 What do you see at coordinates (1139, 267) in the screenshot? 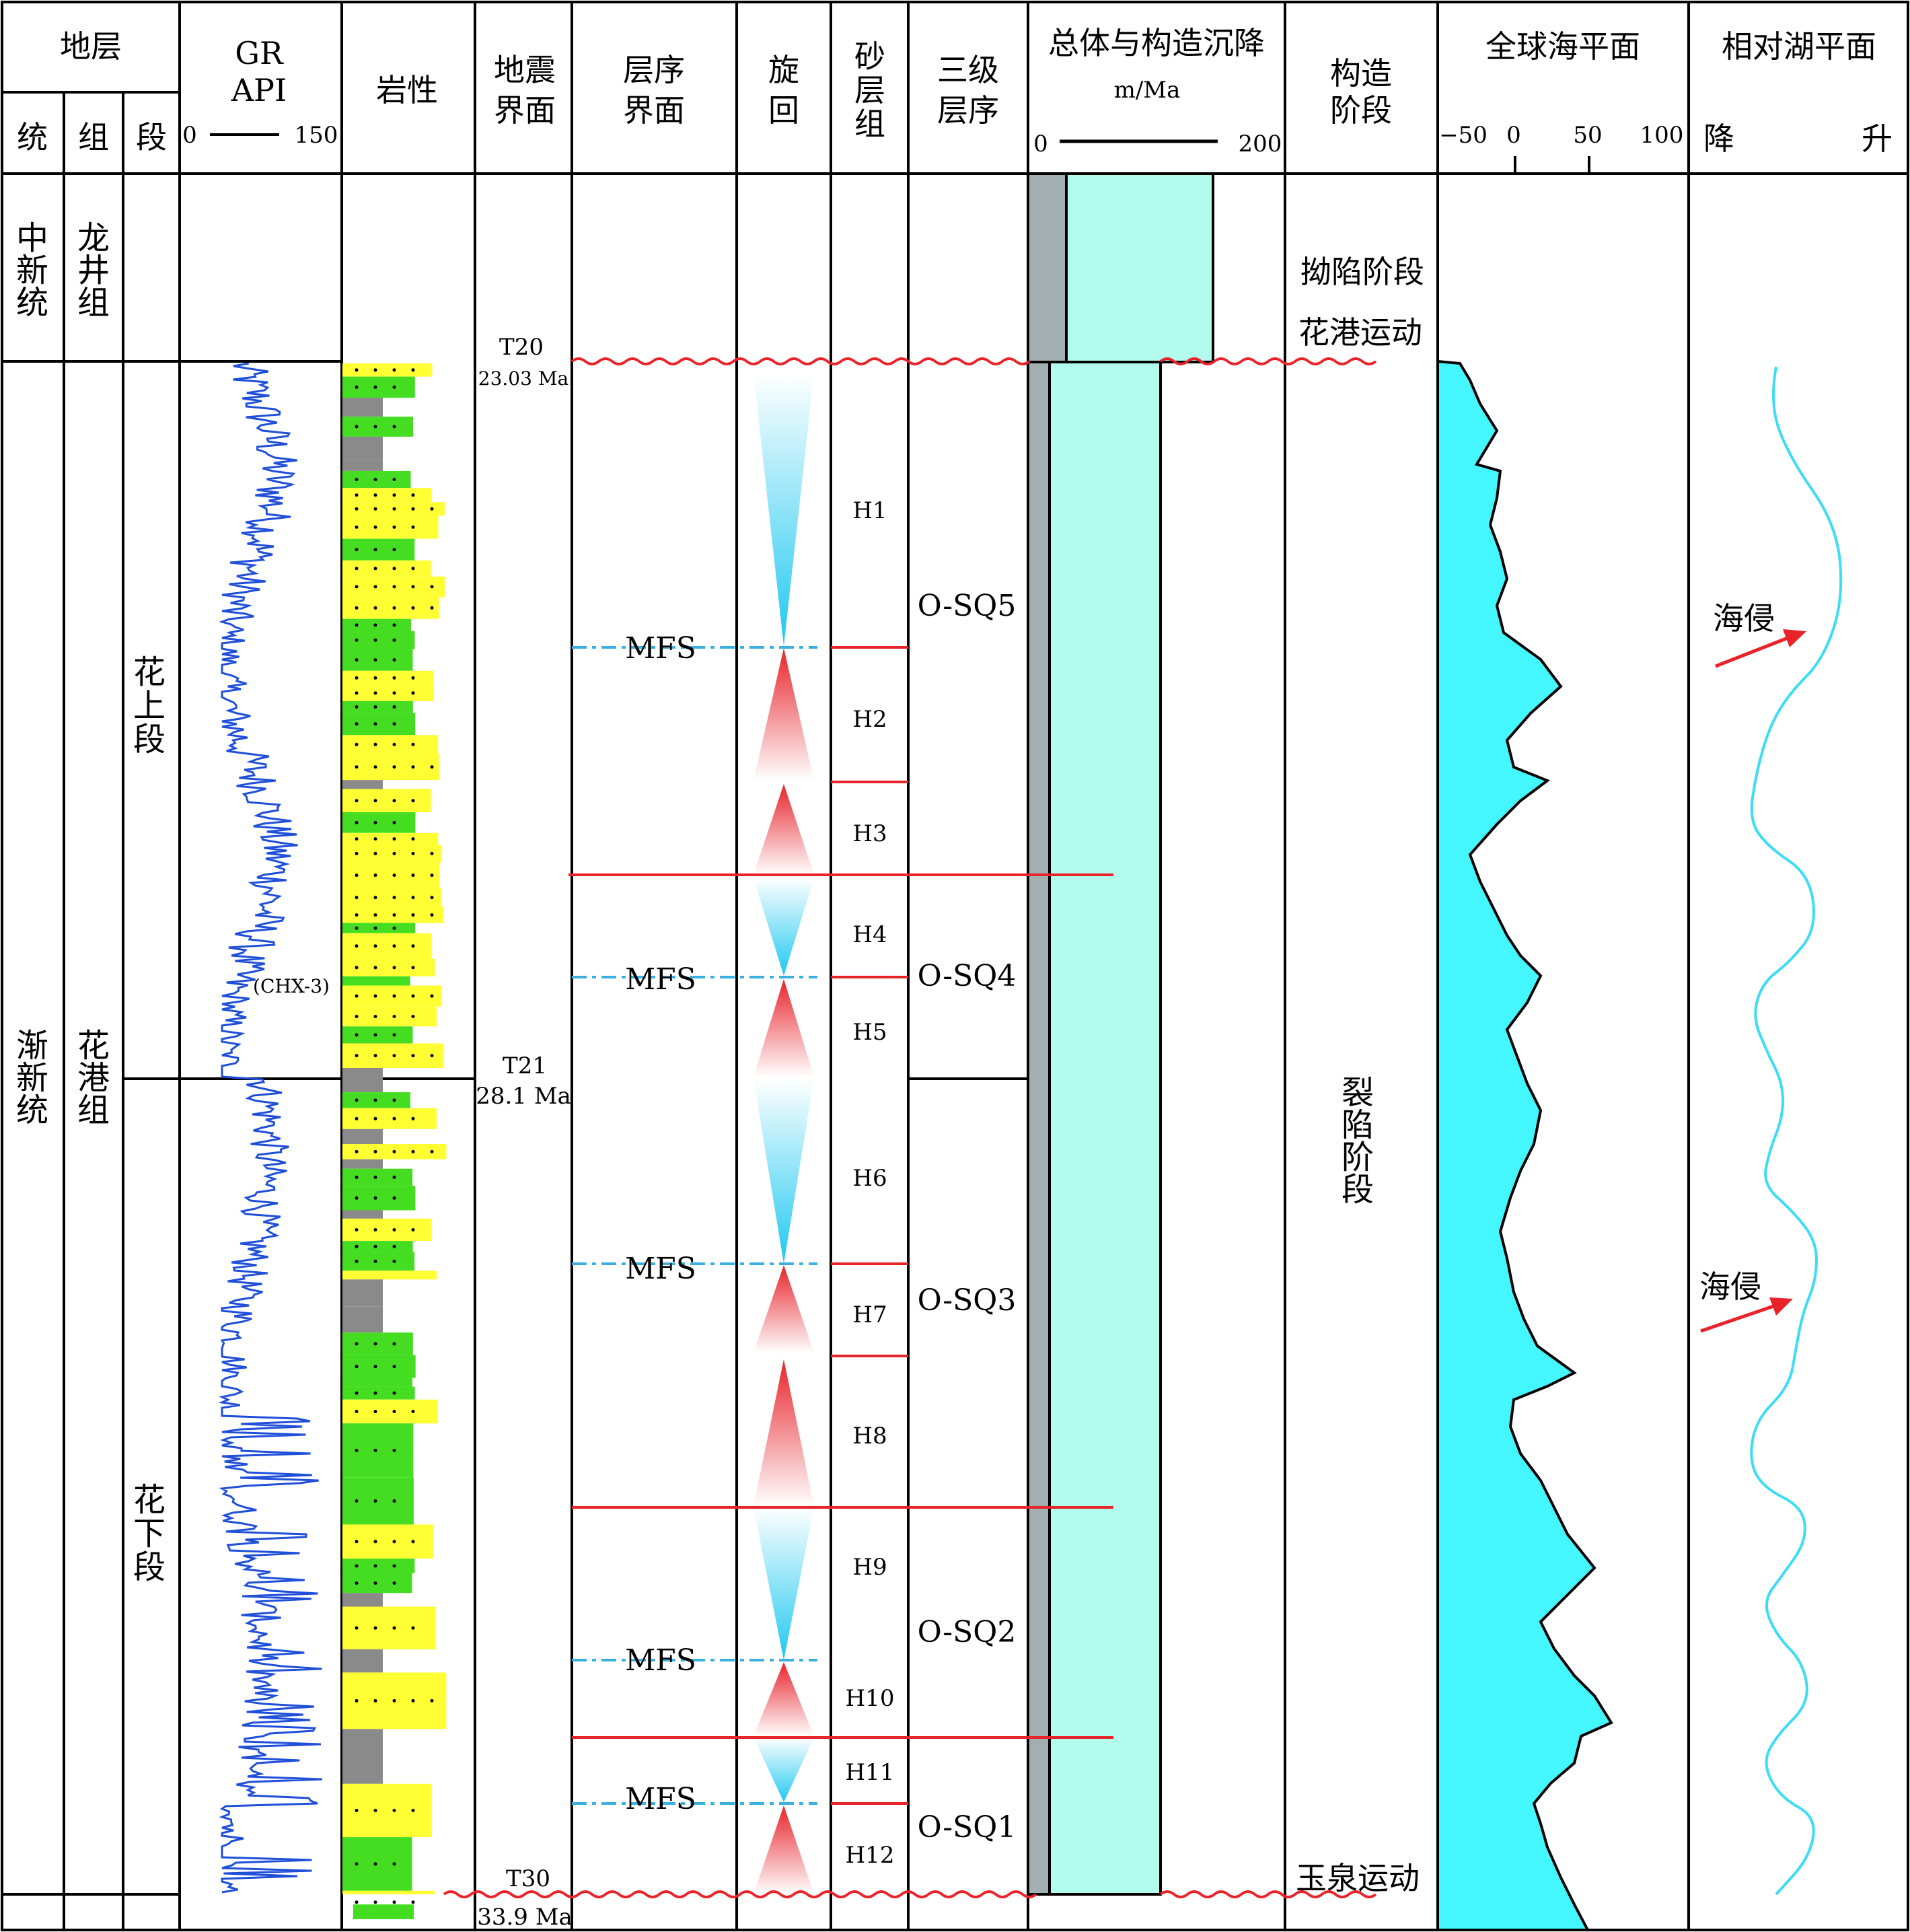
I see `tectonic-subsidence-bar-upper` at bounding box center [1139, 267].